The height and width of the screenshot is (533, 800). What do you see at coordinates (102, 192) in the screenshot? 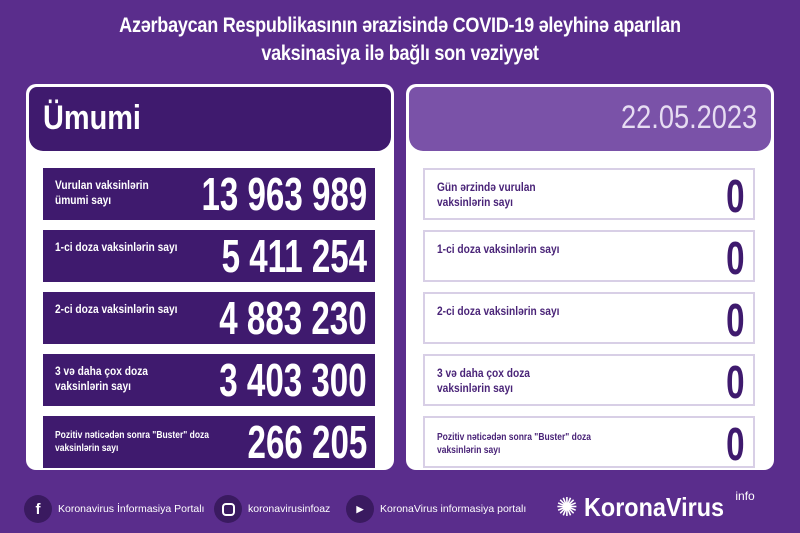
I see `stat-label: Vurulan vaksinlərin ümumi sayı` at bounding box center [102, 192].